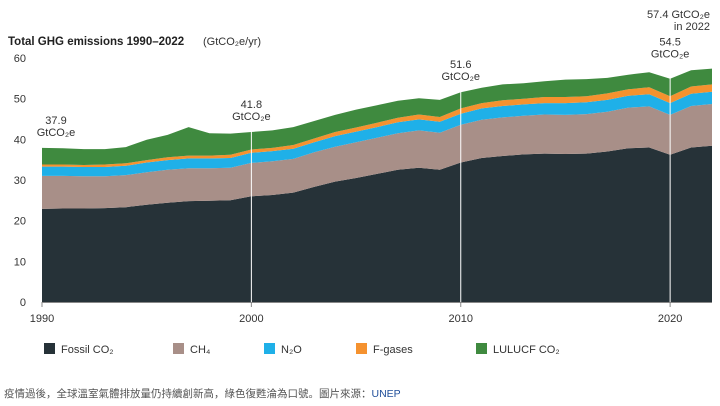 This screenshot has height=406, width=720. Describe the element at coordinates (23, 303) in the screenshot. I see `y-tick-label-0: 0` at that location.